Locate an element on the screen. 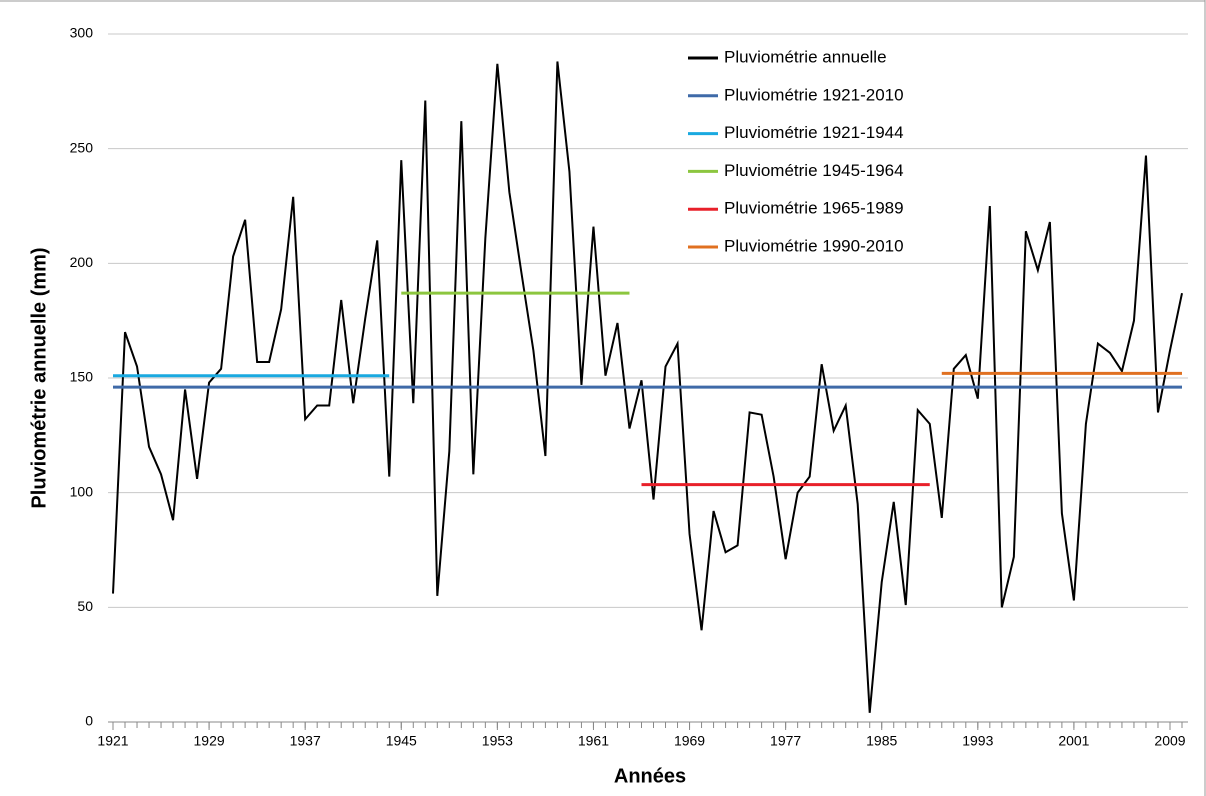  x-tick-label: 2001 is located at coordinates (1073, 741).